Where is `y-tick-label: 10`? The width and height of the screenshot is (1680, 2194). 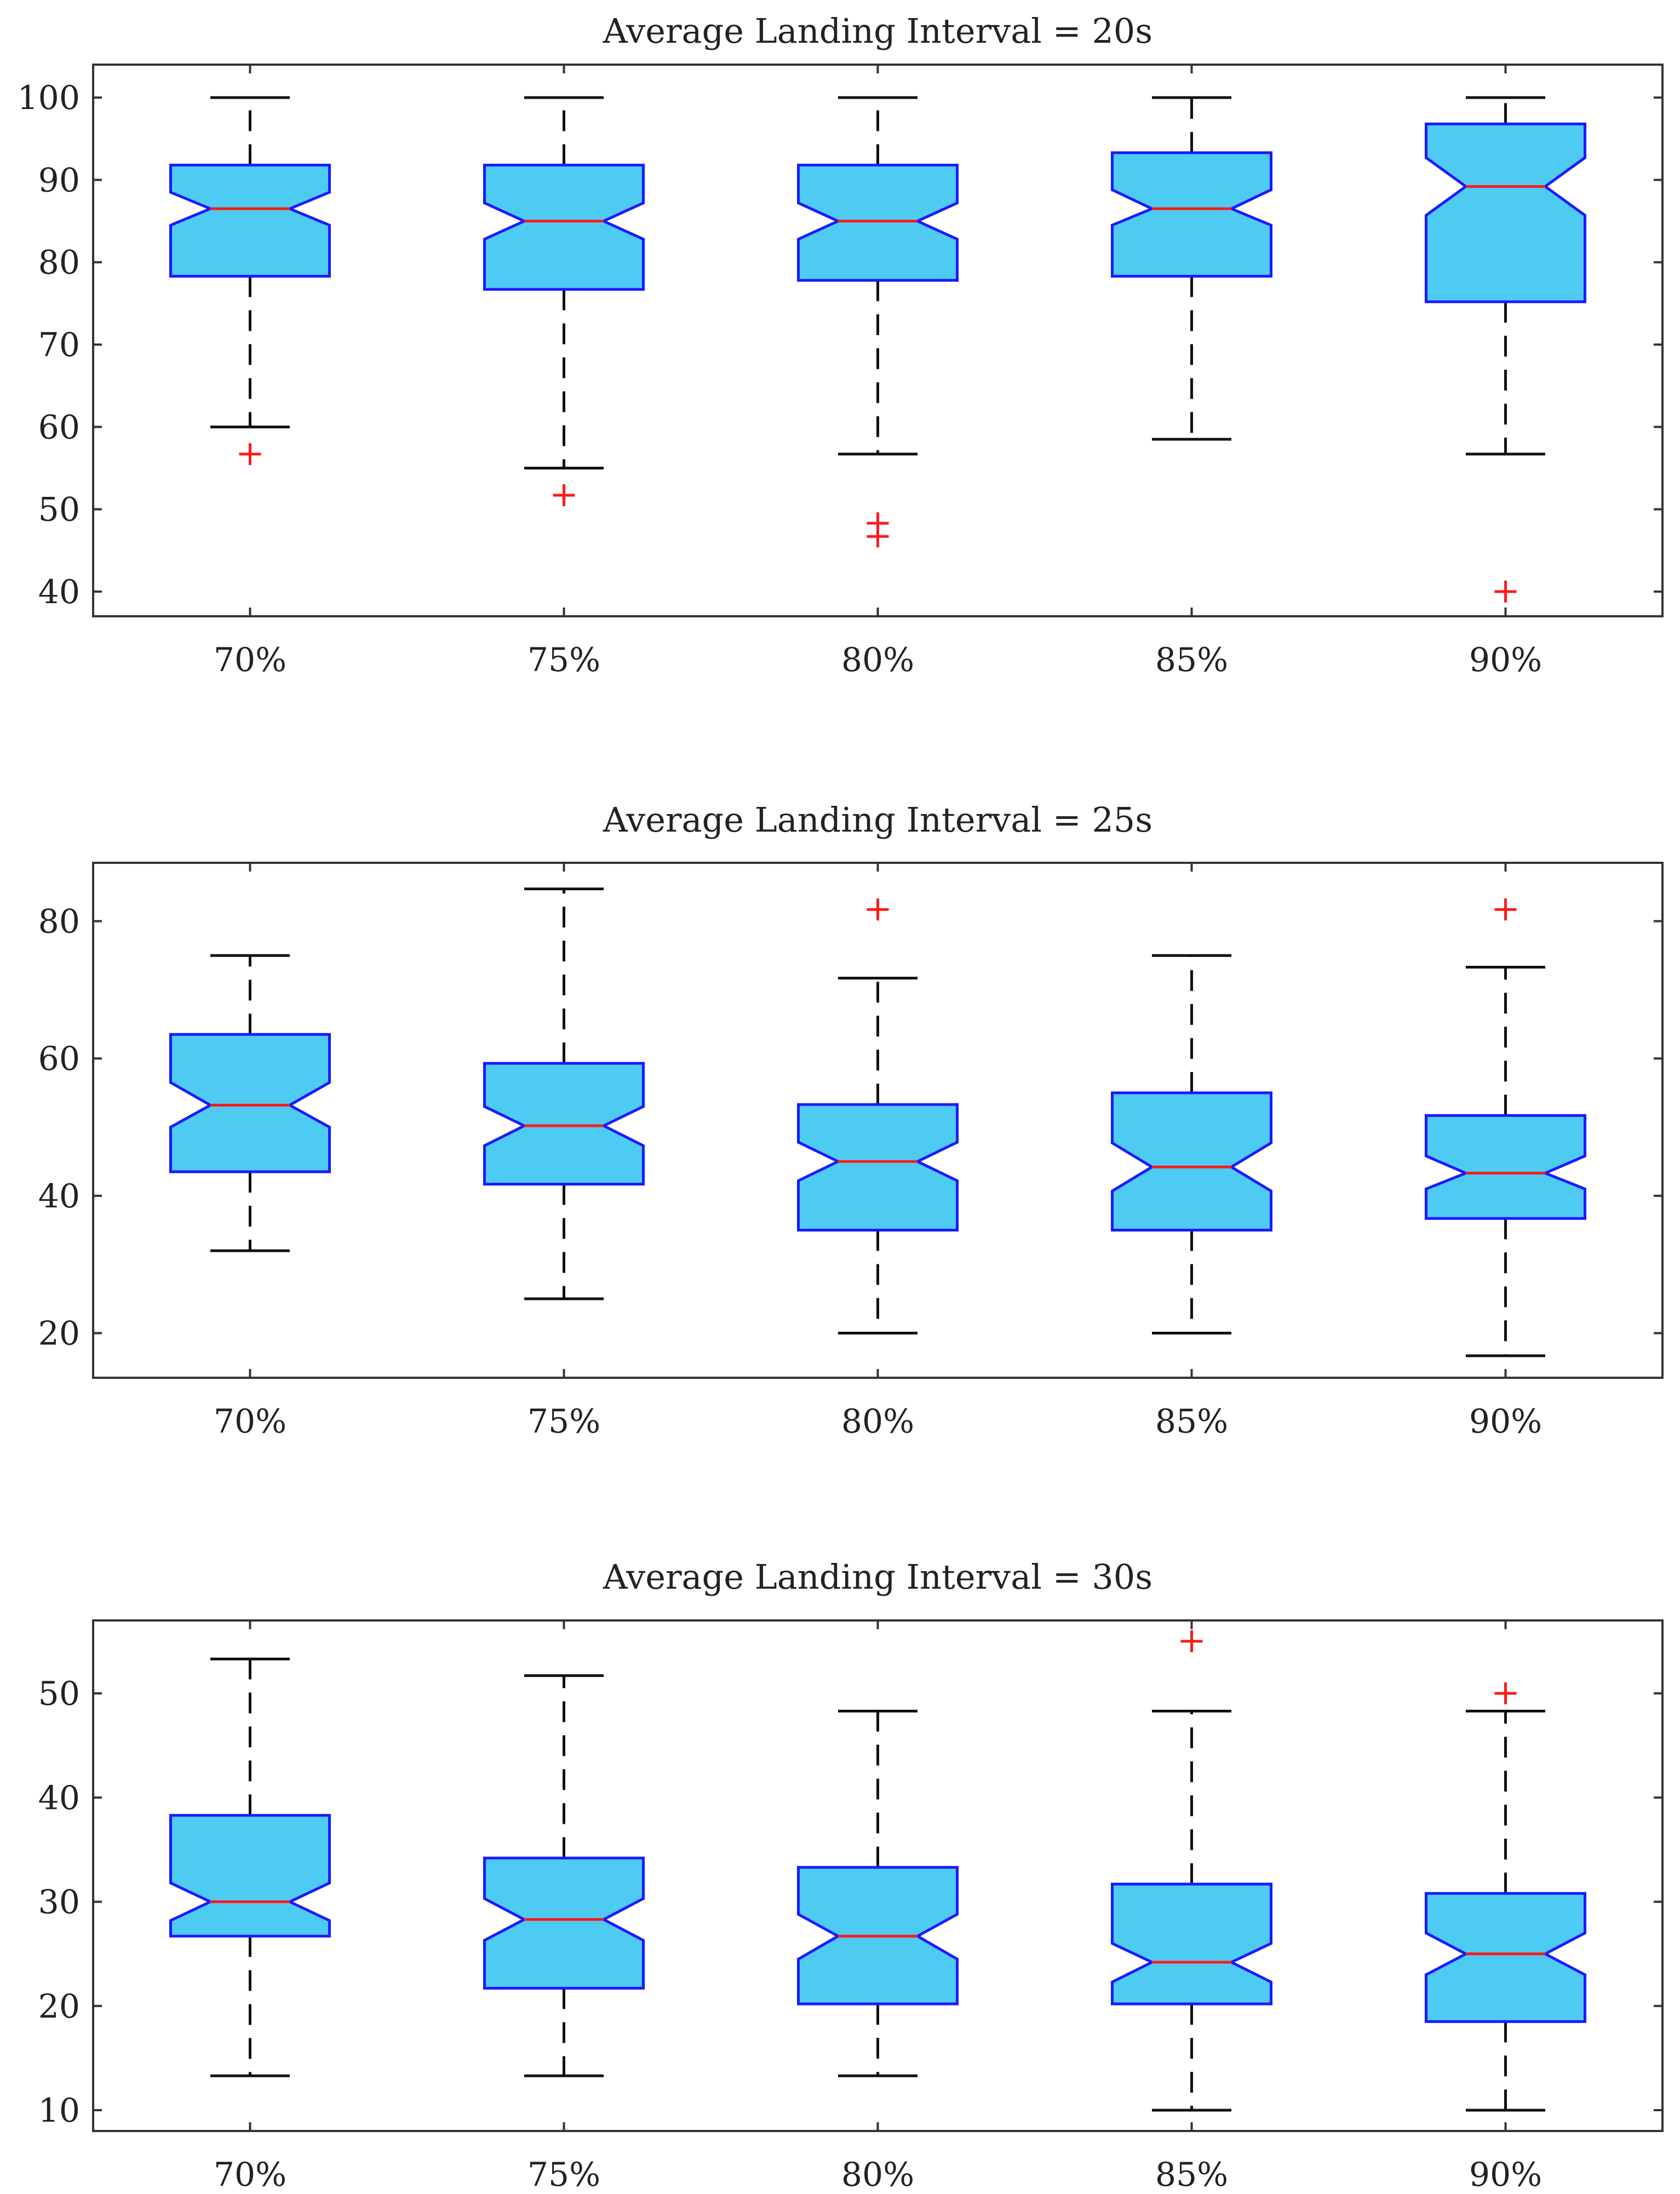 y-tick-label: 10 is located at coordinates (59, 2111).